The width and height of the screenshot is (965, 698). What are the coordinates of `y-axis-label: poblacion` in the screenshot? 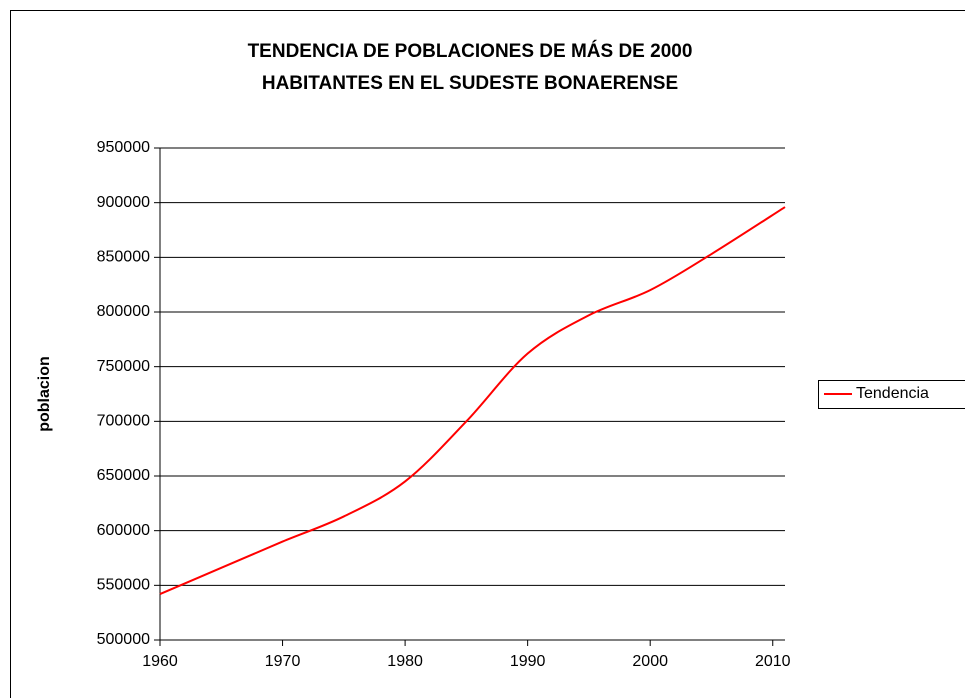 It's located at (44, 394).